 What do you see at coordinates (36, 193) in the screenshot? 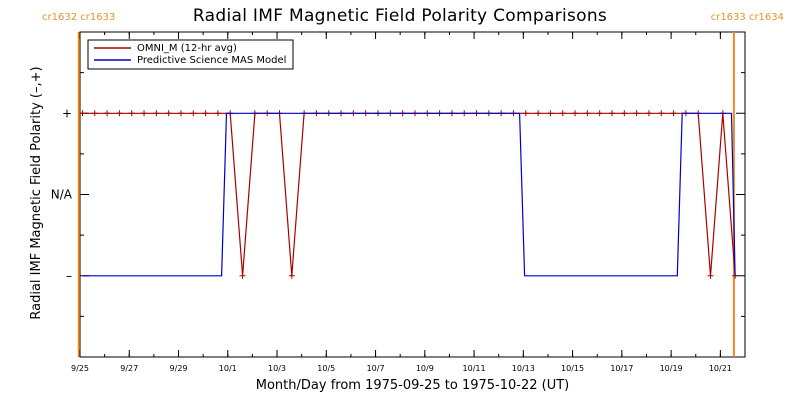
I see `y-axis-label: Radial IMF Magnetic Field Polarity (–,+)` at bounding box center [36, 193].